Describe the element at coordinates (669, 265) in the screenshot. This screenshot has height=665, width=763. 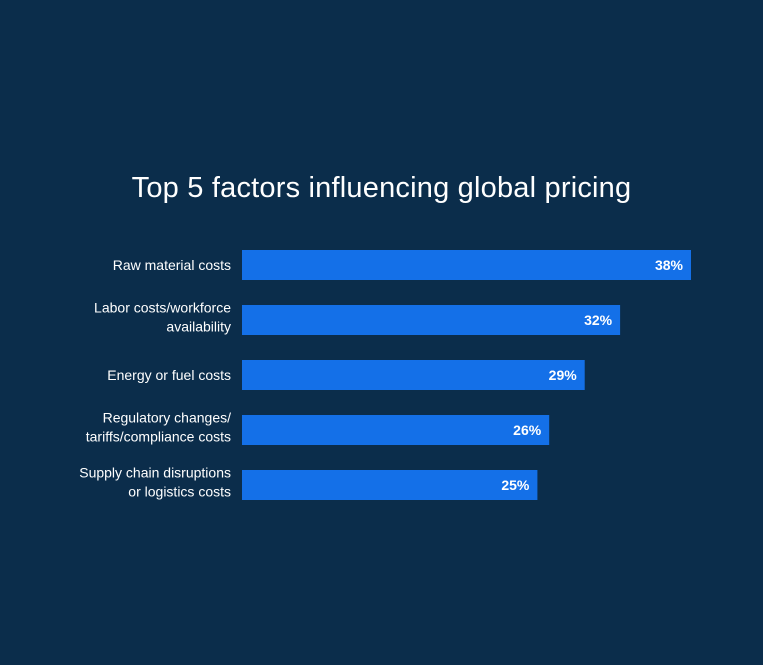
I see `bar-value-label: 38%` at that location.